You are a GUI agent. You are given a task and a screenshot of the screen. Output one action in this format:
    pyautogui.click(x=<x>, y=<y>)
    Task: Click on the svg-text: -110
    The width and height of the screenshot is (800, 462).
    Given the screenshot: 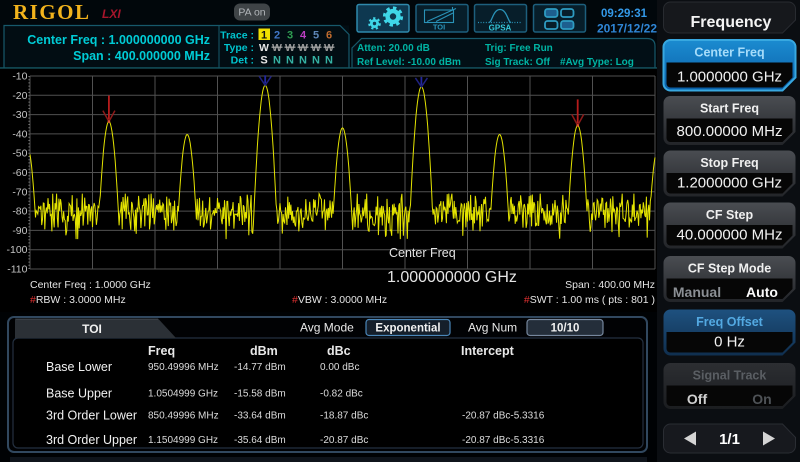 What is the action you would take?
    pyautogui.click(x=17, y=270)
    